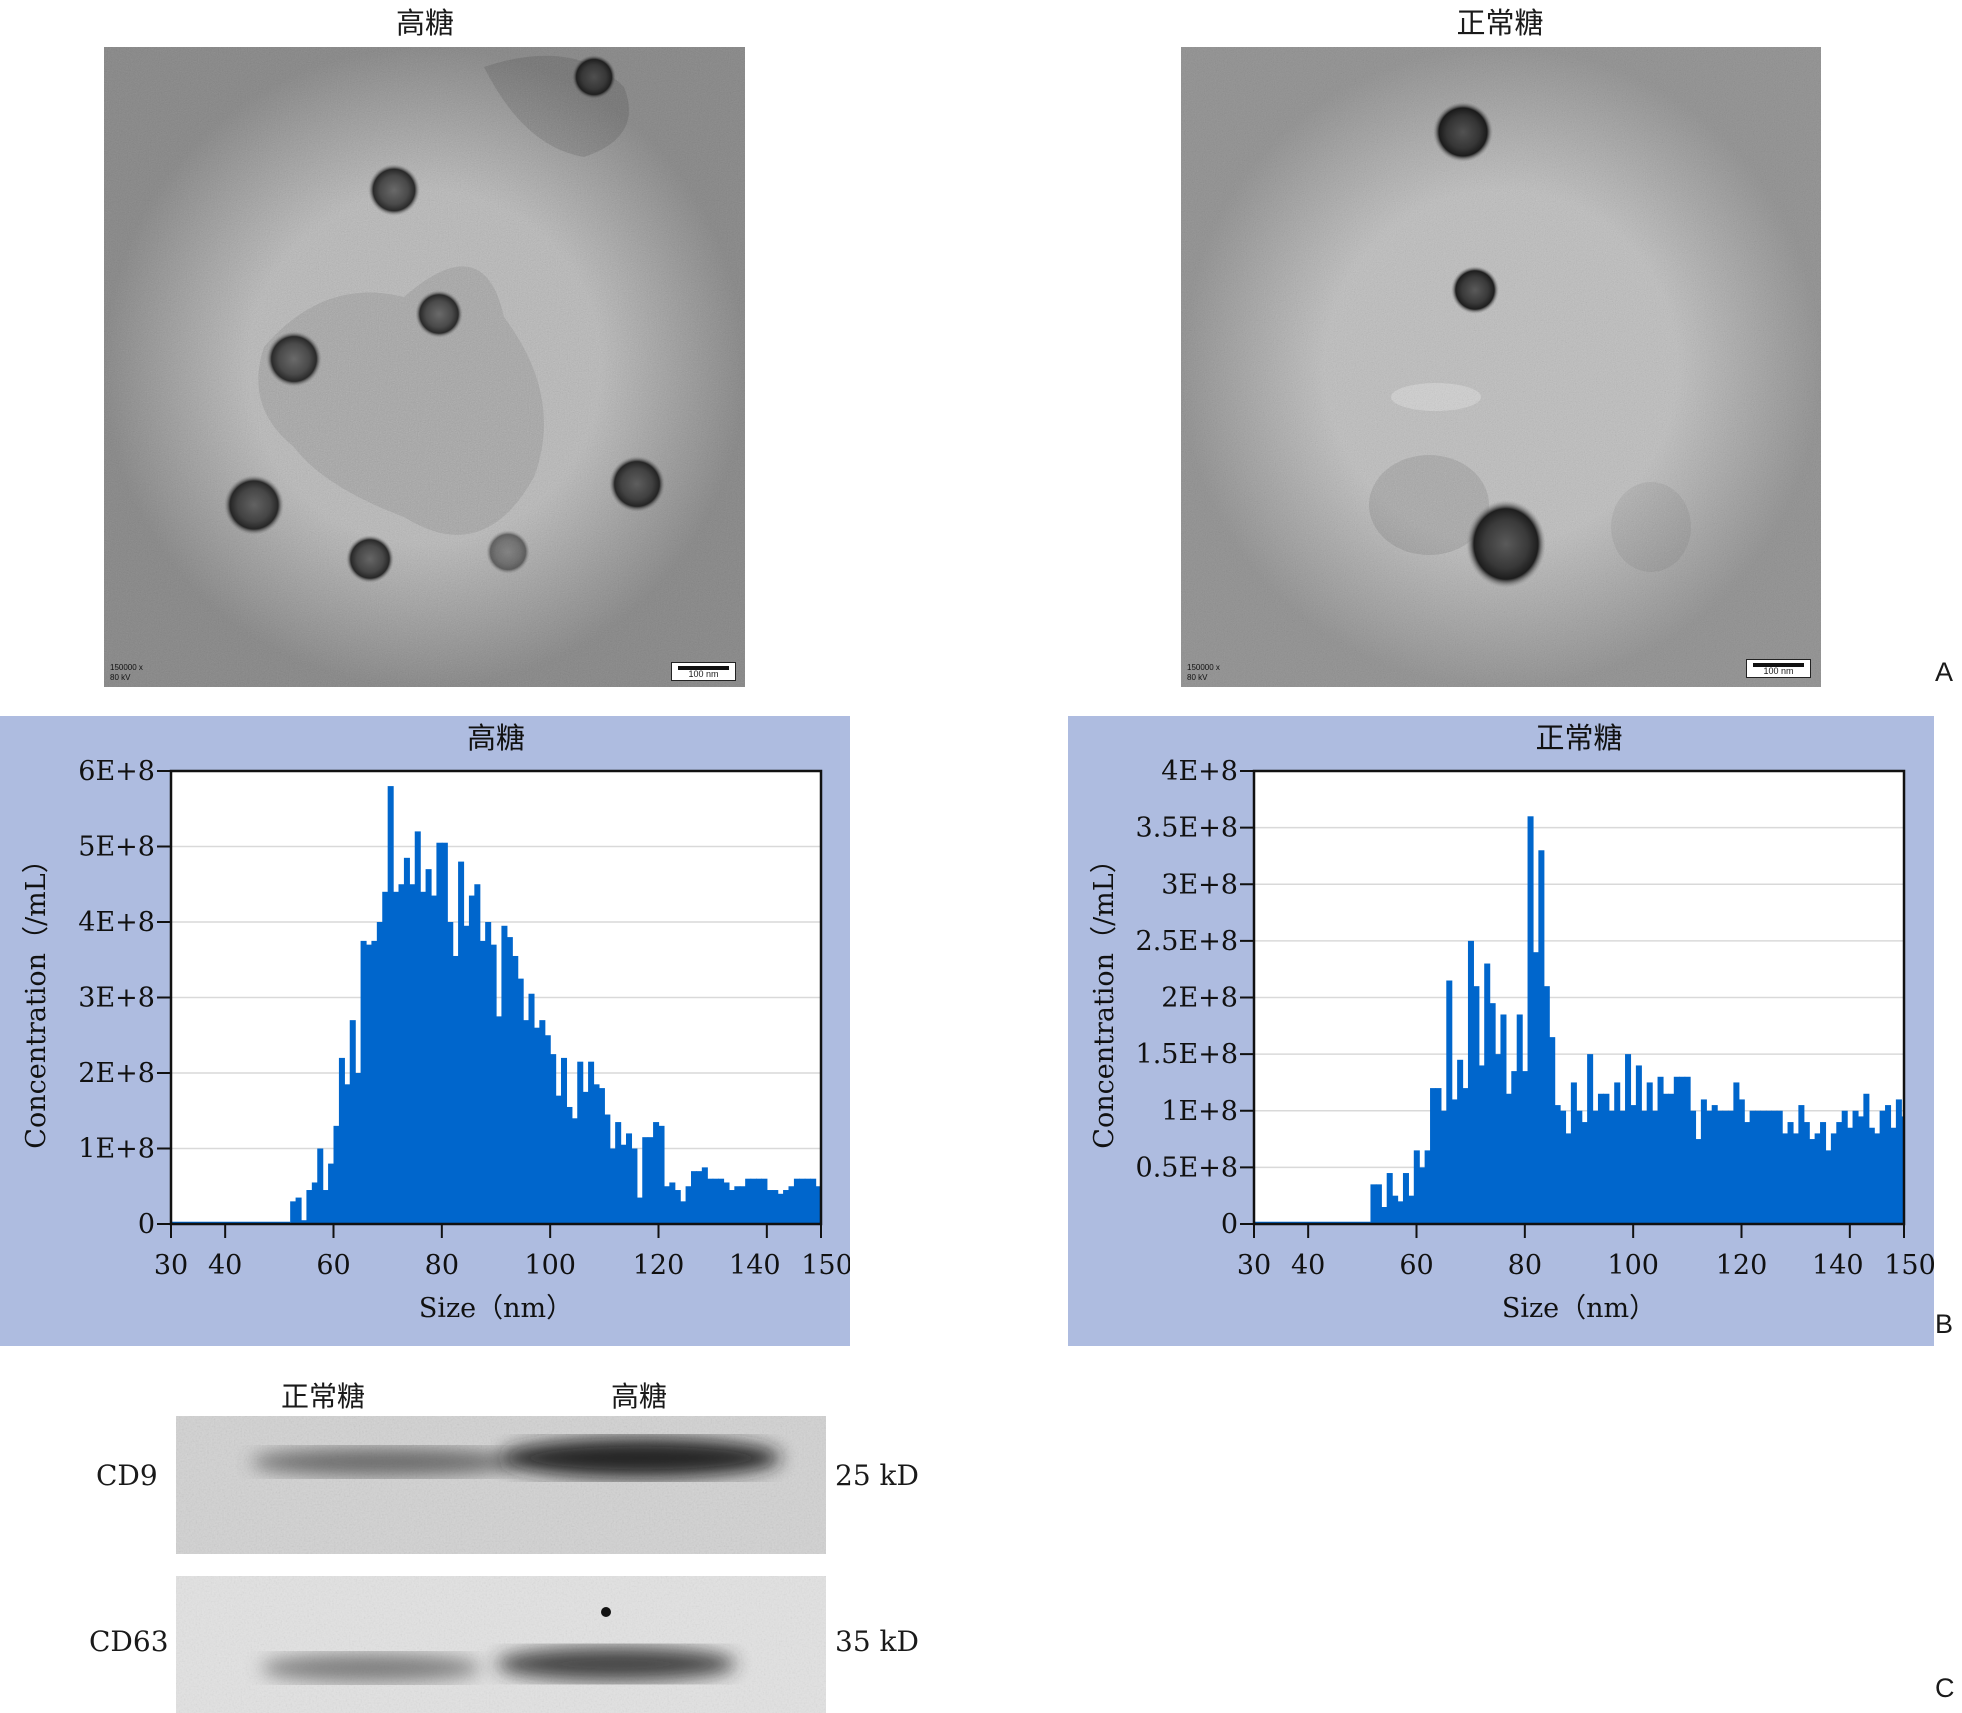 The image size is (1962, 1713). I want to click on y-tick-label: 0.5E+8, so click(1187, 1167).